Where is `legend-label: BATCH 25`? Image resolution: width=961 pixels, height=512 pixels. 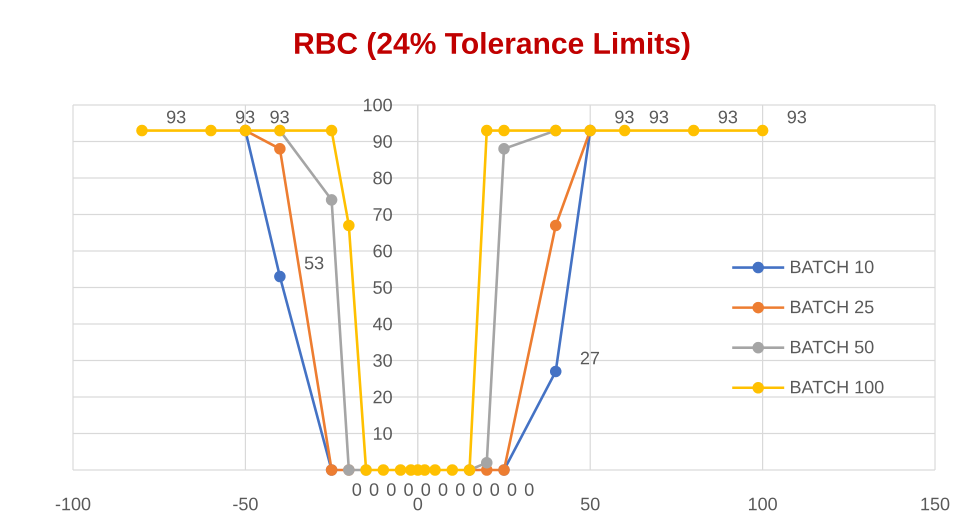
legend-label: BATCH 25 is located at coordinates (832, 307).